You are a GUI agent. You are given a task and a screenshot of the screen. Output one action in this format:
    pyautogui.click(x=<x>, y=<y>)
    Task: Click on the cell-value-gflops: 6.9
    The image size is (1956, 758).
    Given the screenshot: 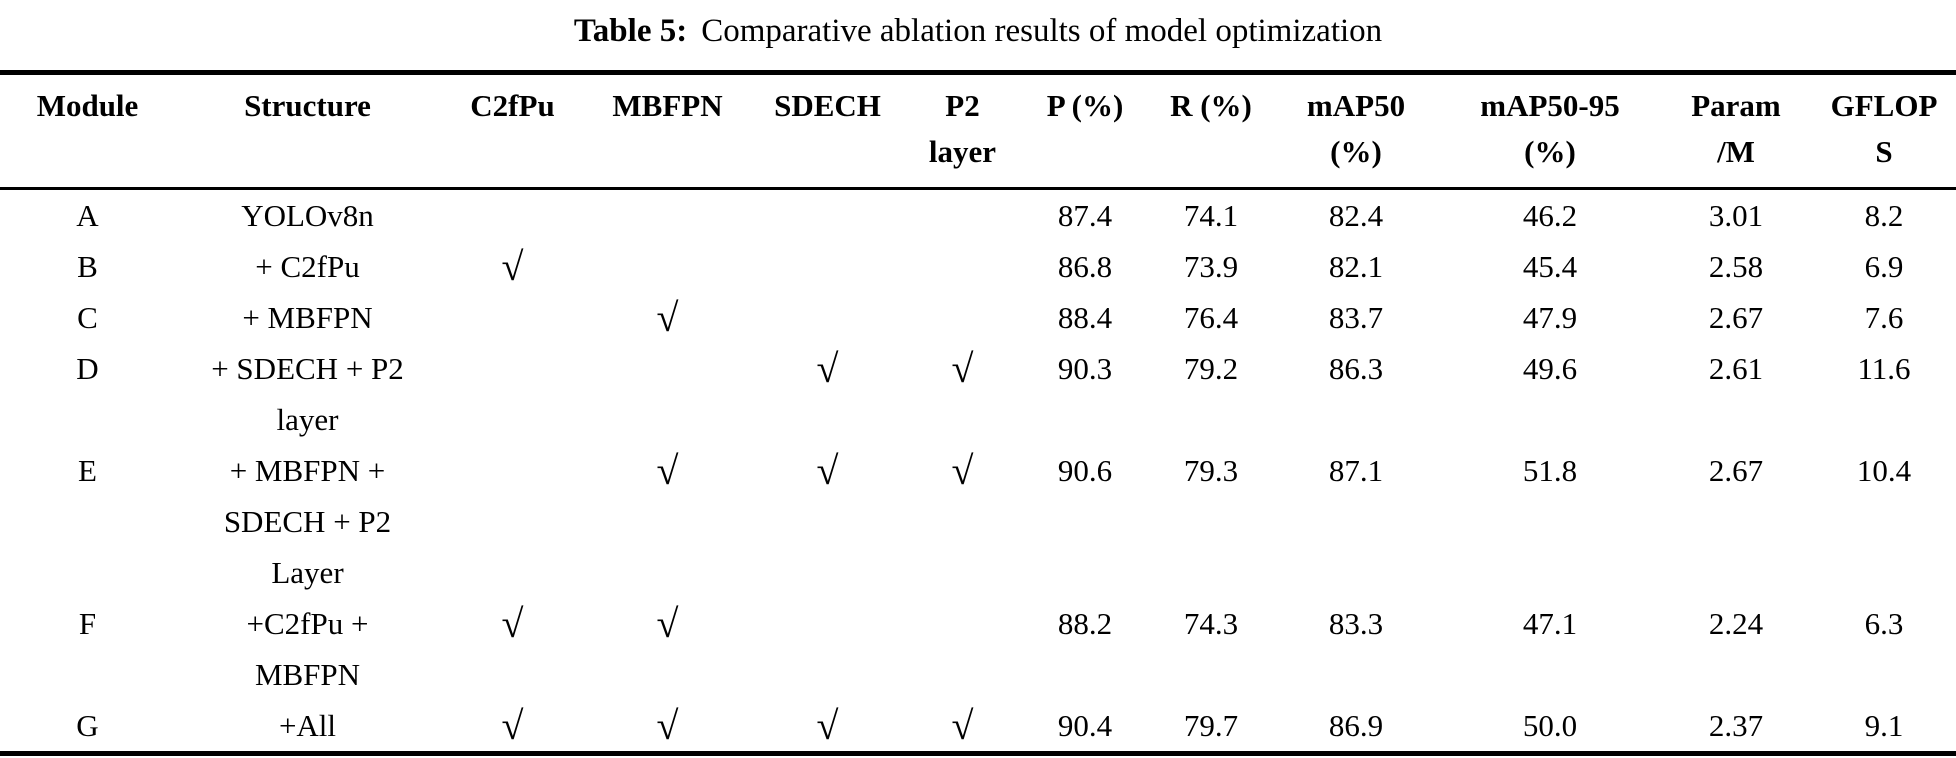 What is the action you would take?
    pyautogui.click(x=1884, y=266)
    